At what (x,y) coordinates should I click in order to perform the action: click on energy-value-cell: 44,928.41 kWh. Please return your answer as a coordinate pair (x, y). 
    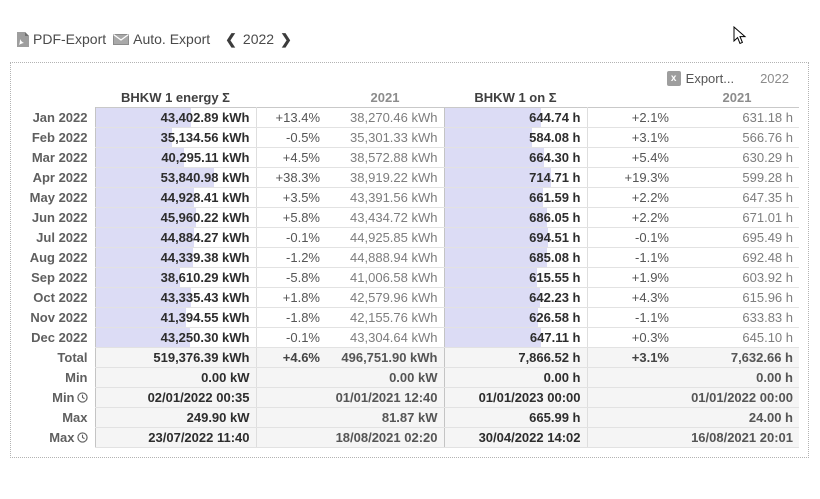
    Looking at the image, I should click on (175, 197).